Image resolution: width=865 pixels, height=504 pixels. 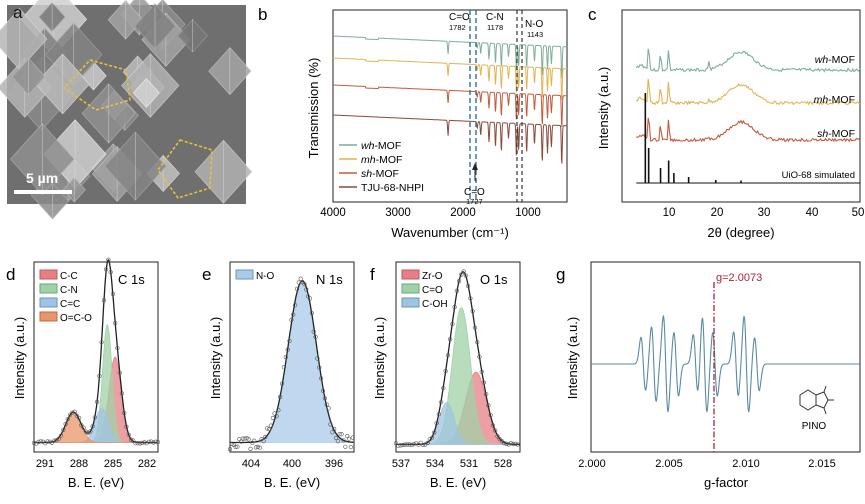 What do you see at coordinates (292, 464) in the screenshot?
I see `xps-n-xtick-400: 400` at bounding box center [292, 464].